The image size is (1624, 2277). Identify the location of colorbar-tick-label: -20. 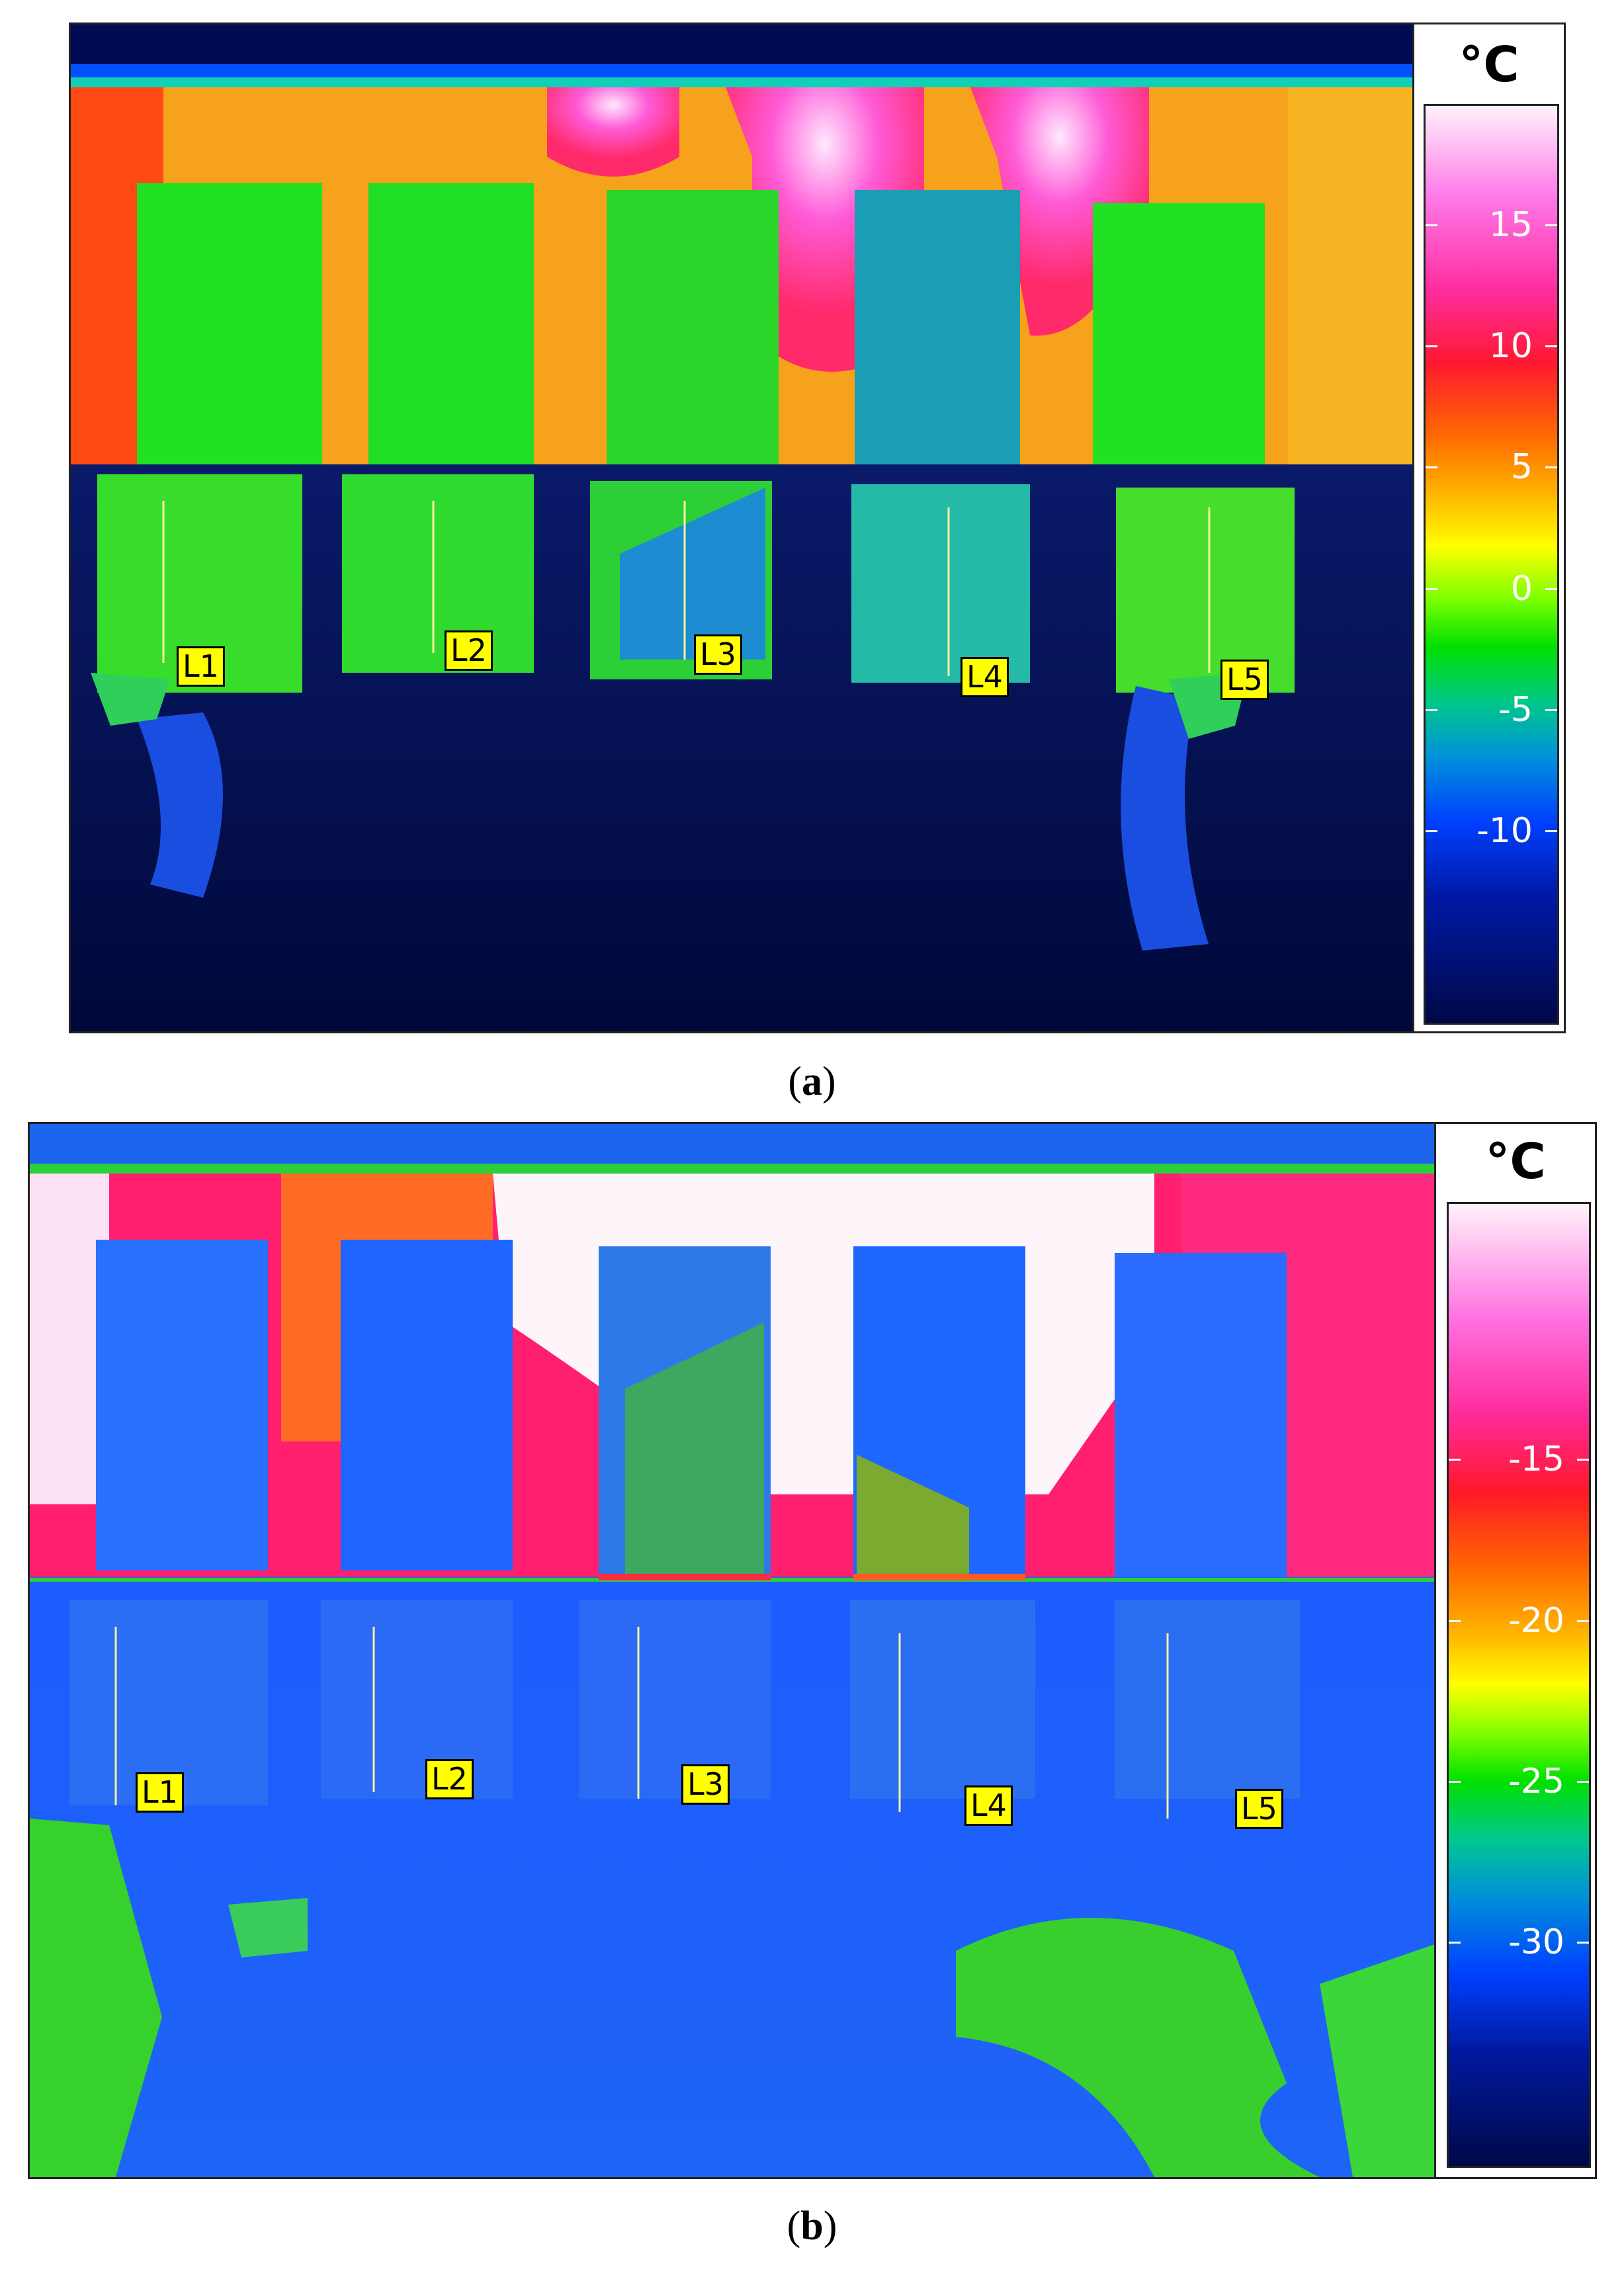
(1536, 1620).